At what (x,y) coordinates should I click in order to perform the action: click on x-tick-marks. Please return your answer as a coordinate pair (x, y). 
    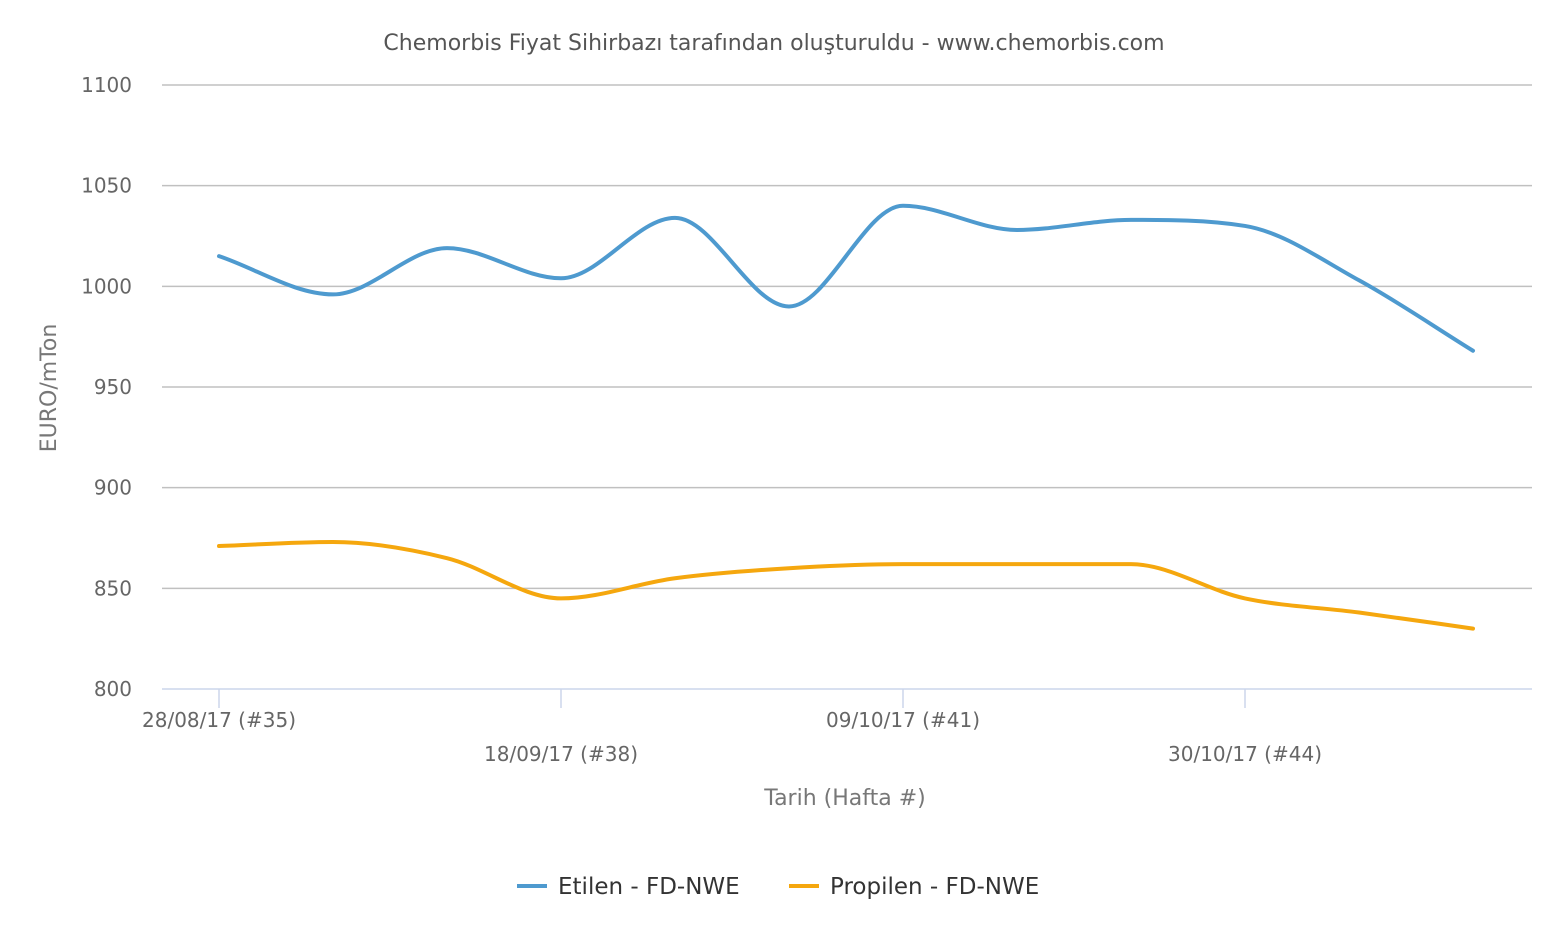
    Looking at the image, I should click on (732, 698).